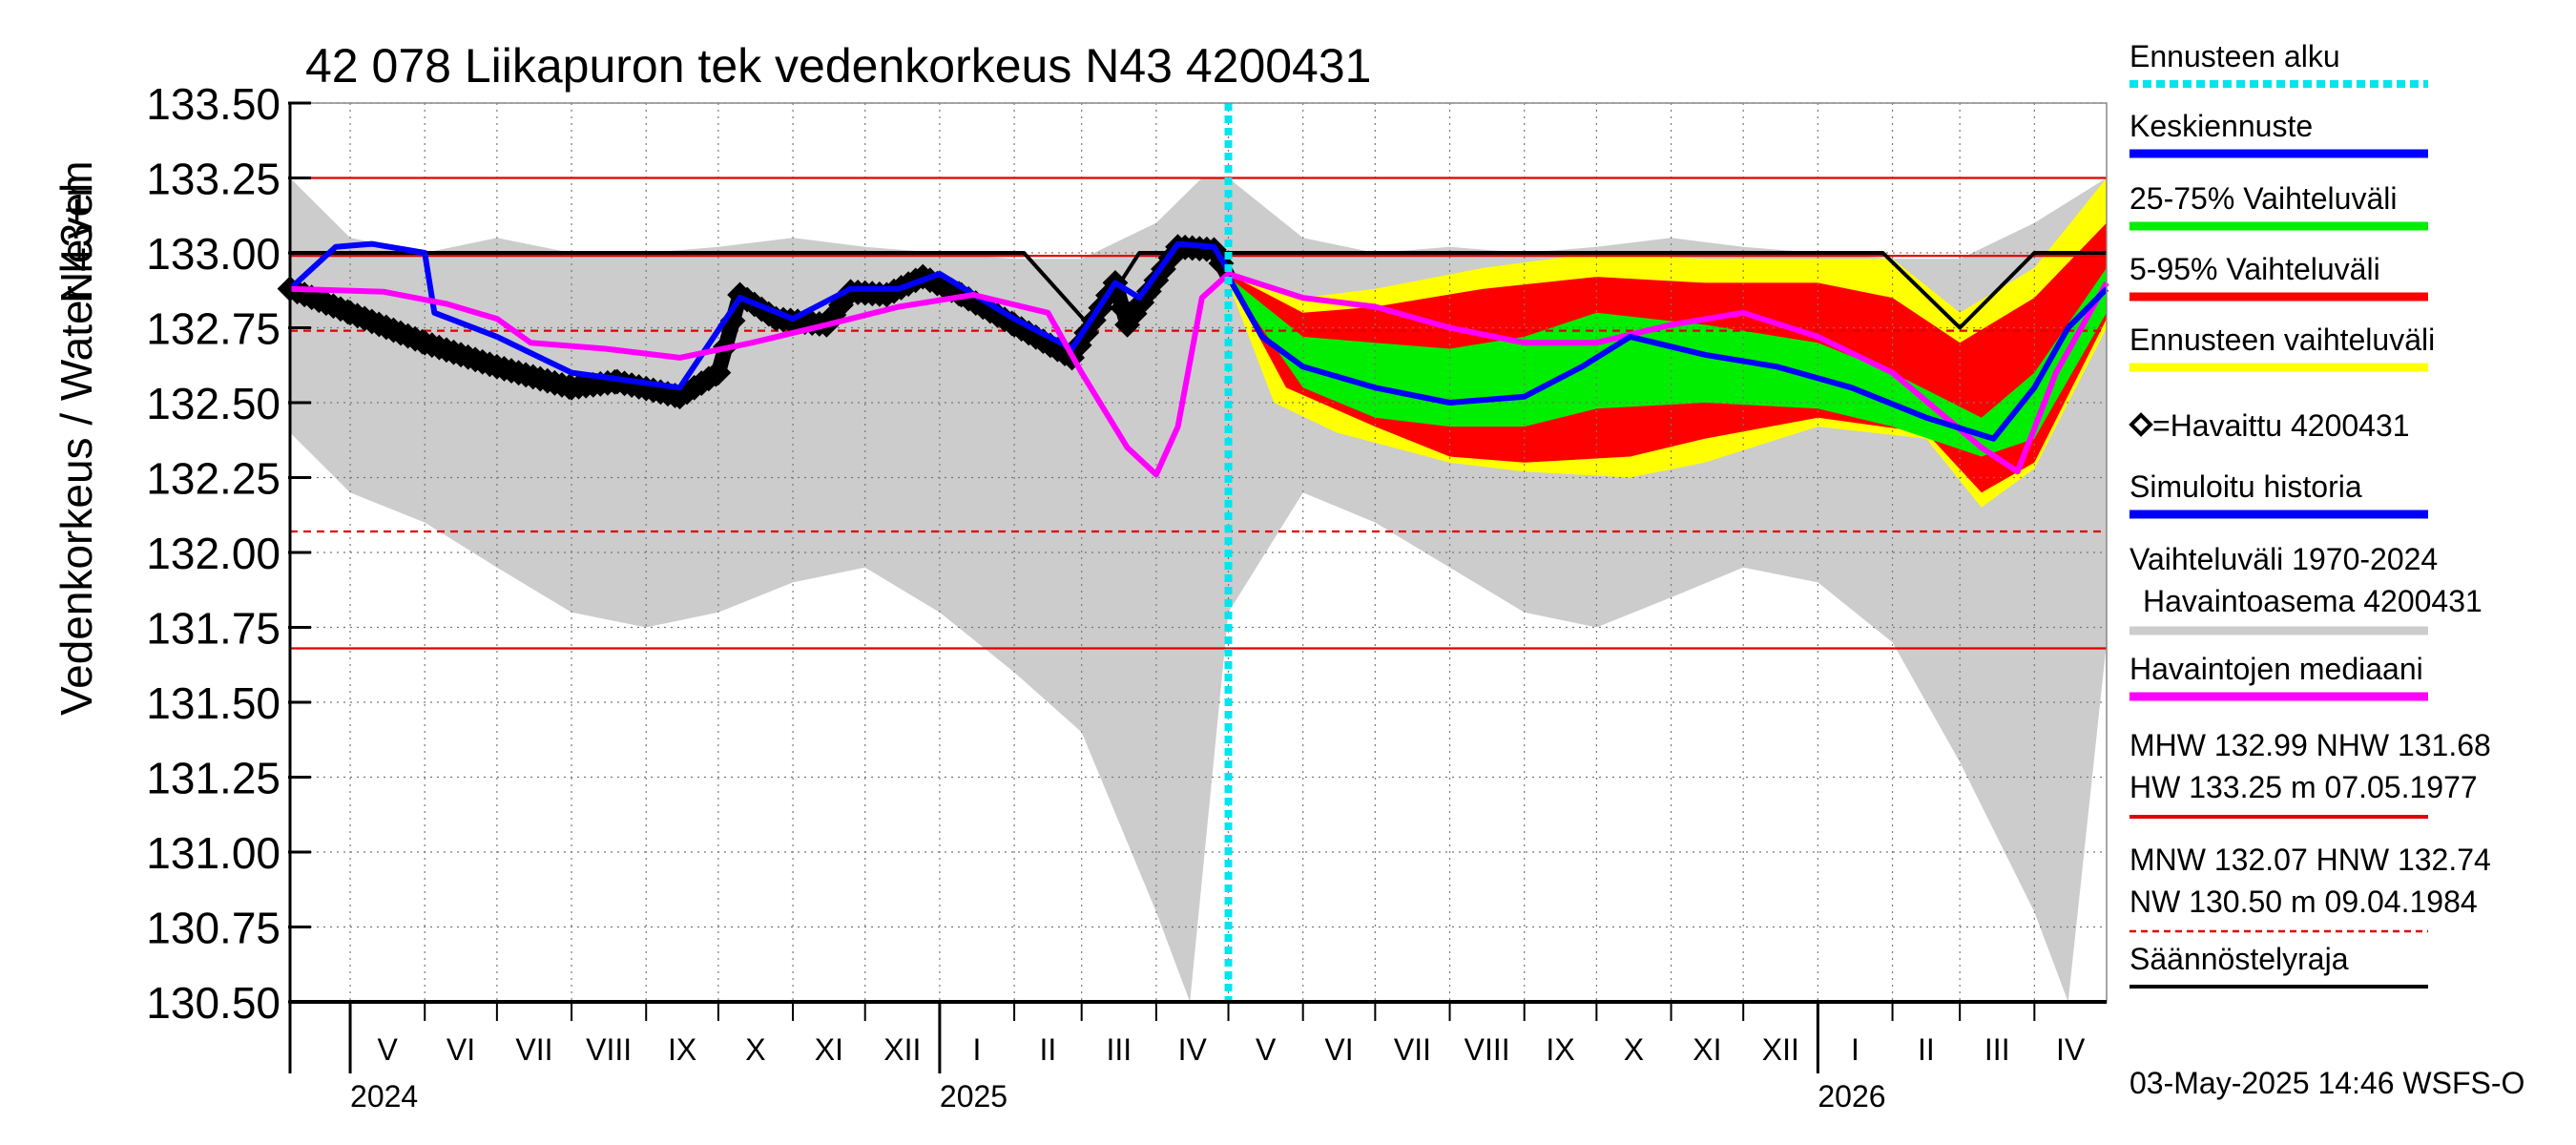 The width and height of the screenshot is (2576, 1145). Describe the element at coordinates (213, 479) in the screenshot. I see `y-tick-label: 132.25` at that location.